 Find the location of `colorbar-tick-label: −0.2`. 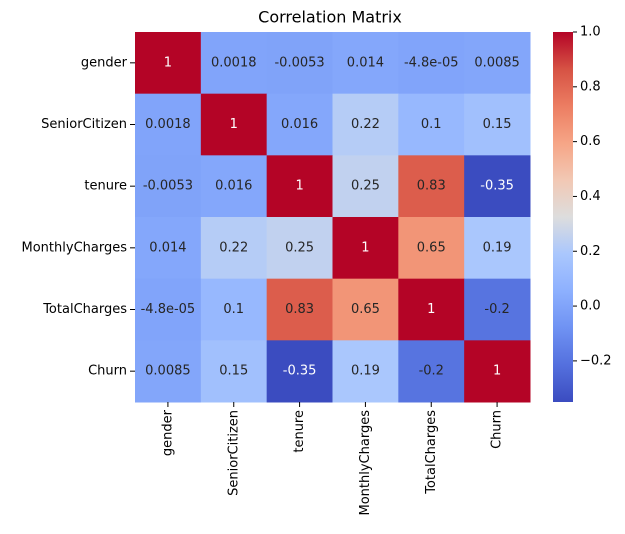

colorbar-tick-label: −0.2 is located at coordinates (596, 360).